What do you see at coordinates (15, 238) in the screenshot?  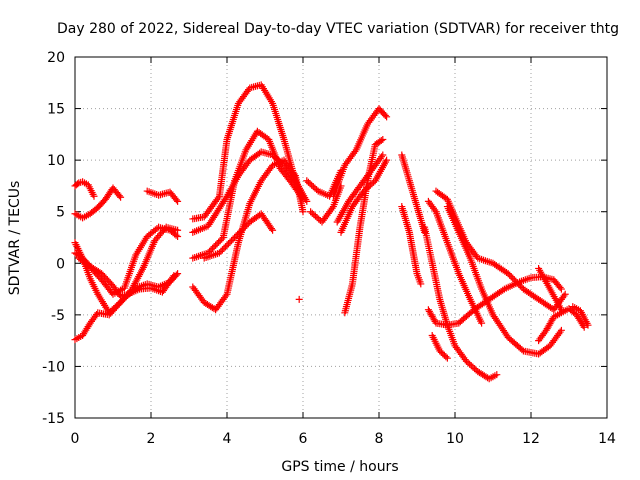 I see `y-axis-label: SDTVAR / TECUs` at bounding box center [15, 238].